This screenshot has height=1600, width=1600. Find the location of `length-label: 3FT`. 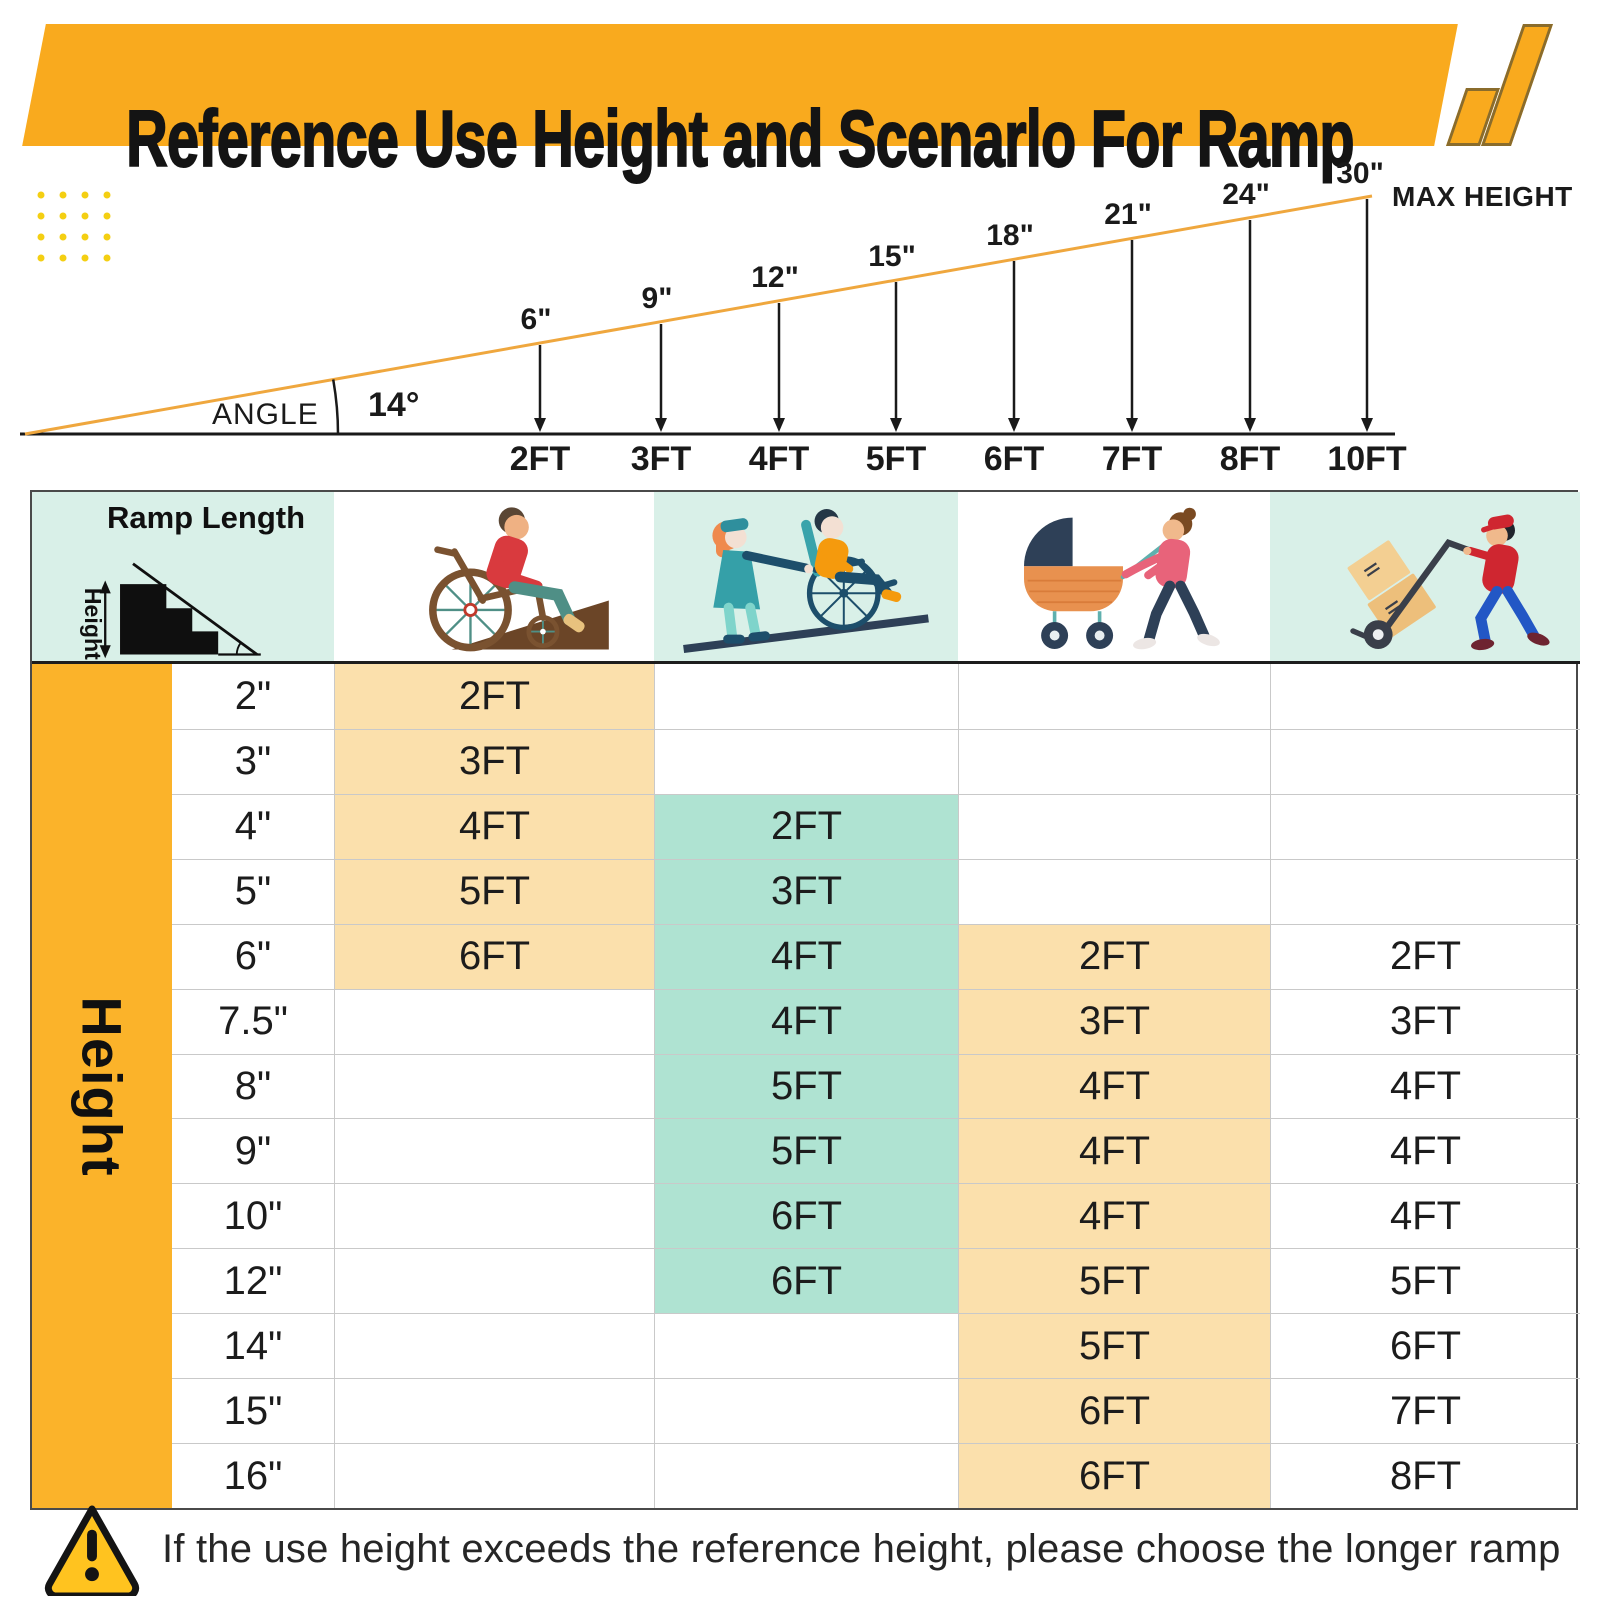

length-label: 3FT is located at coordinates (661, 459).